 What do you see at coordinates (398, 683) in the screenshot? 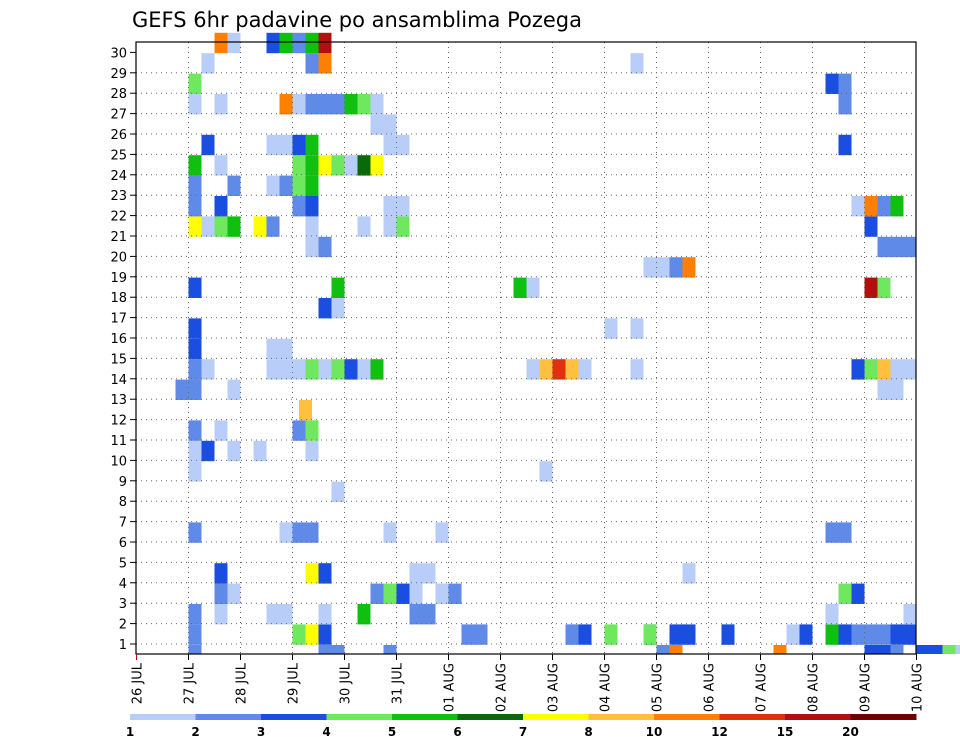
I see `x-tick-label: 31 JUL` at bounding box center [398, 683].